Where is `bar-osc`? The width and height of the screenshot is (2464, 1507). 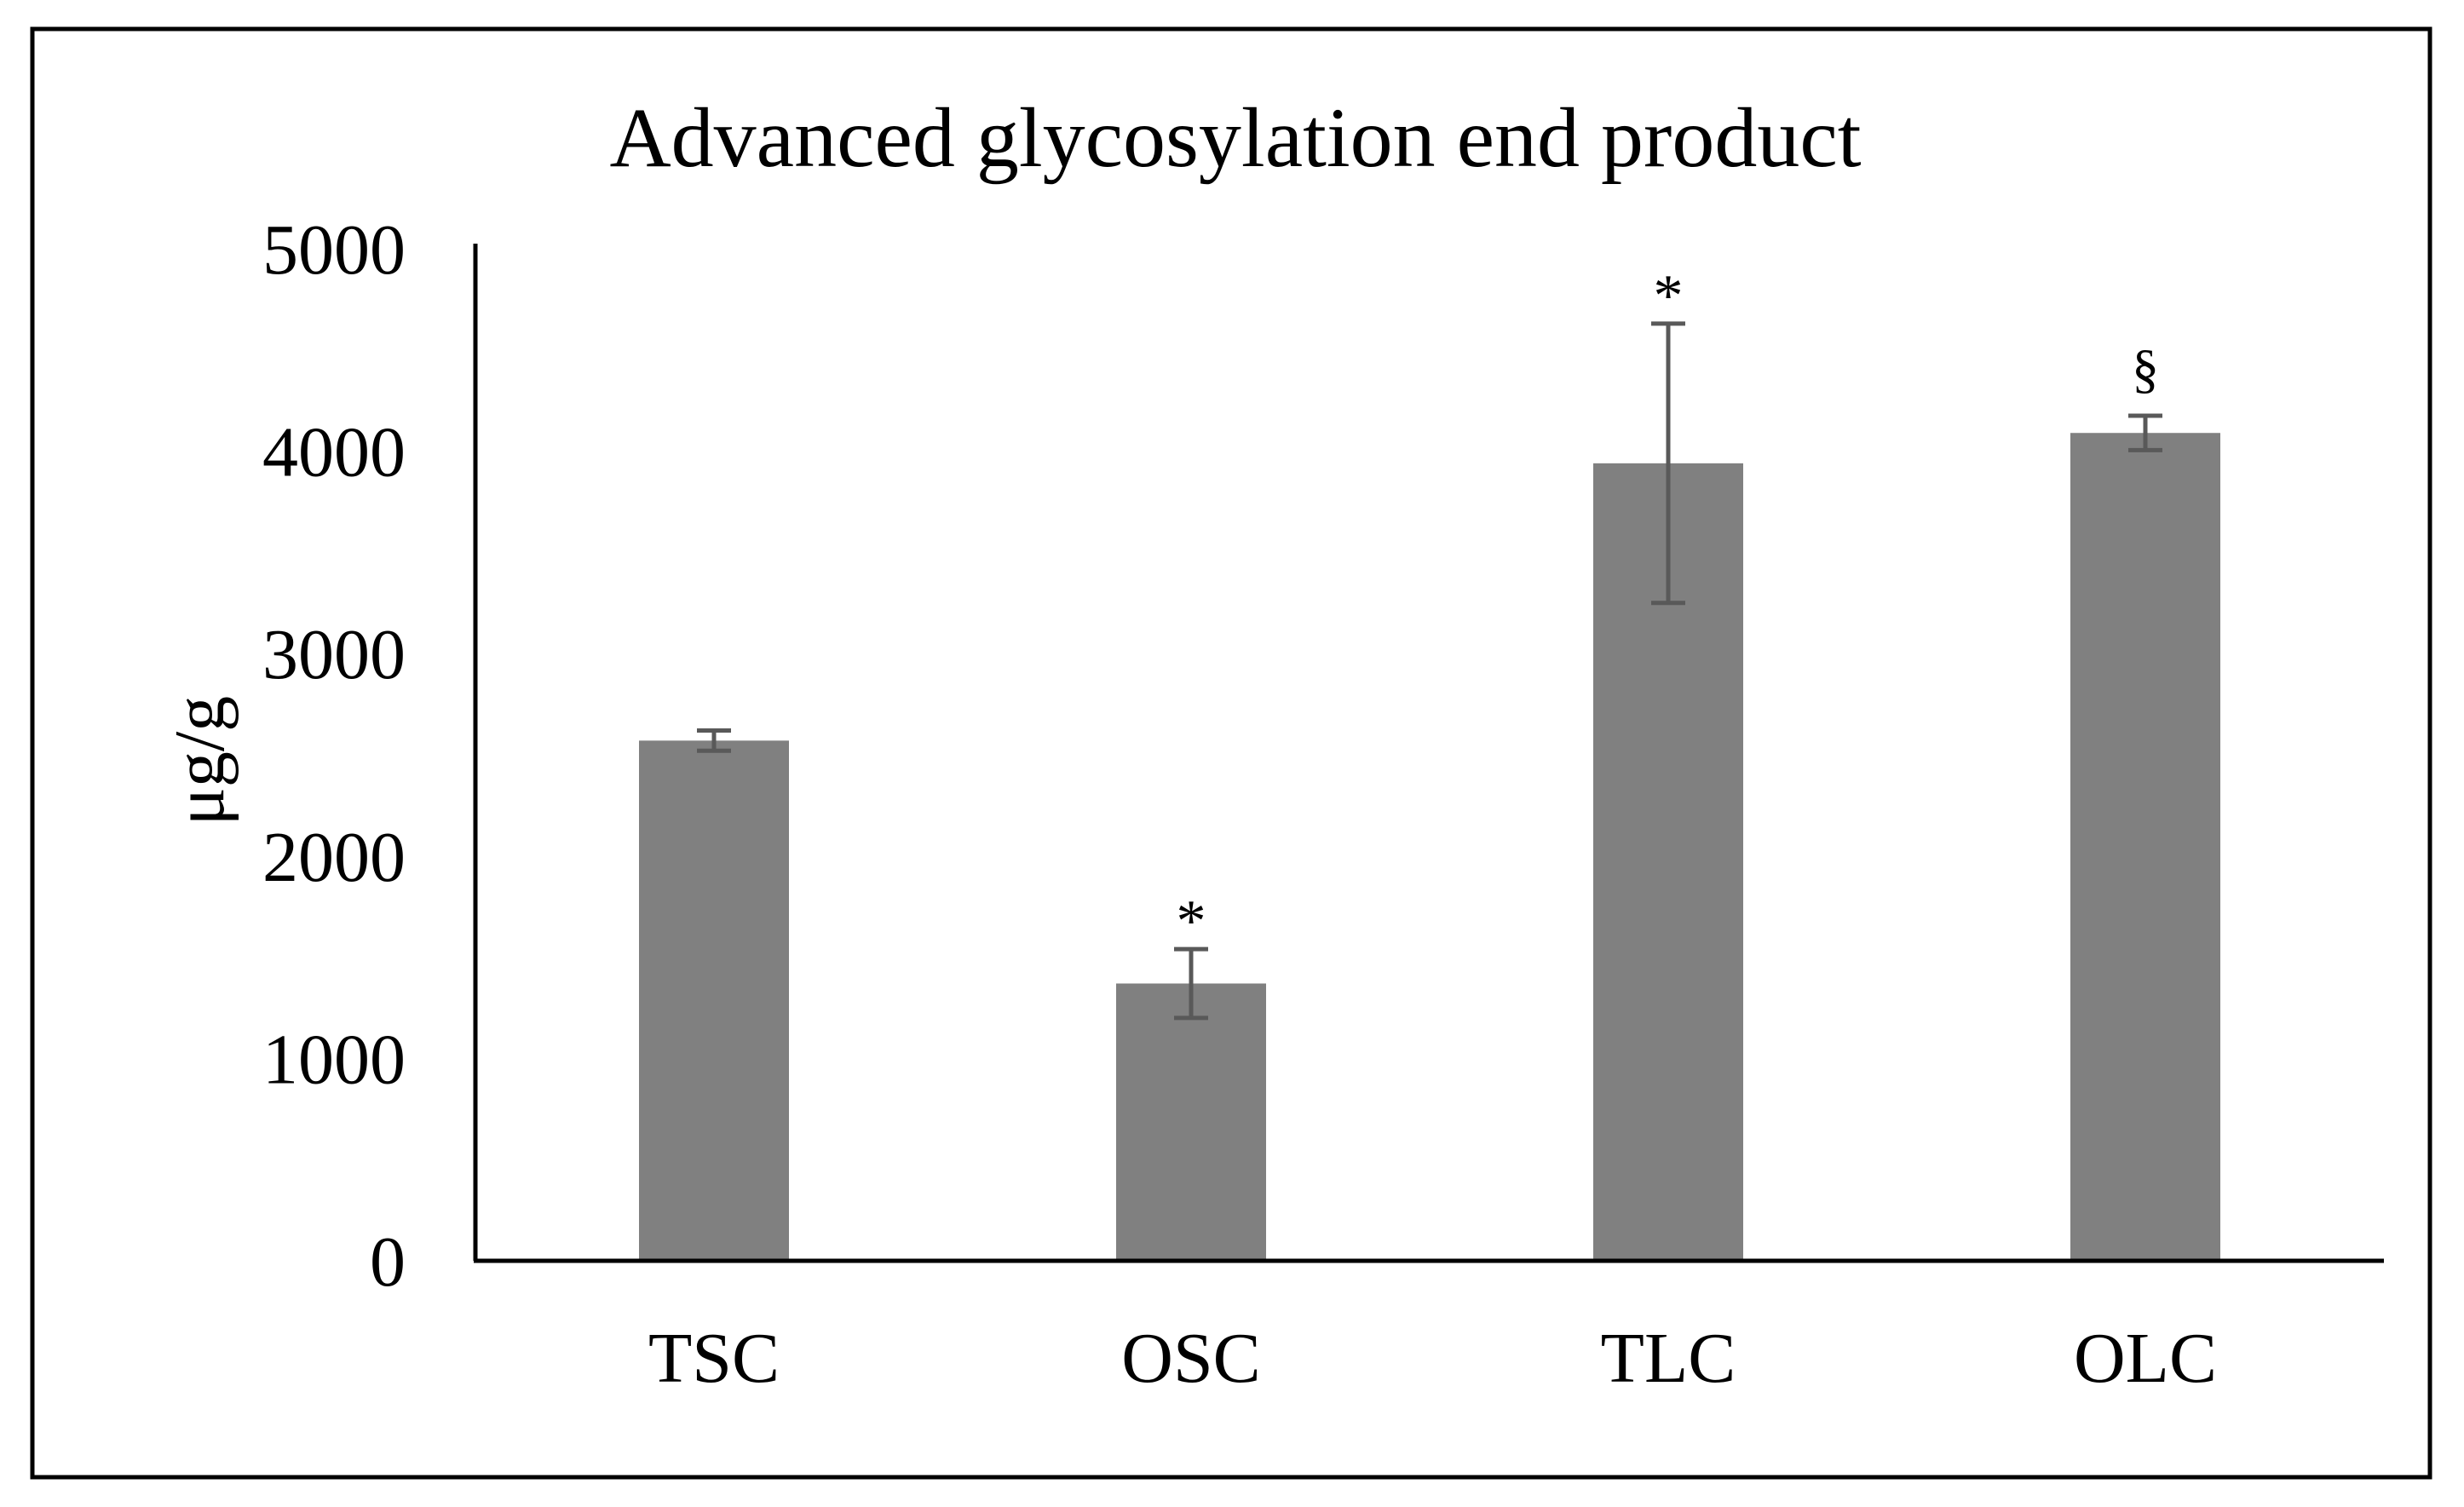 bar-osc is located at coordinates (1191, 1122).